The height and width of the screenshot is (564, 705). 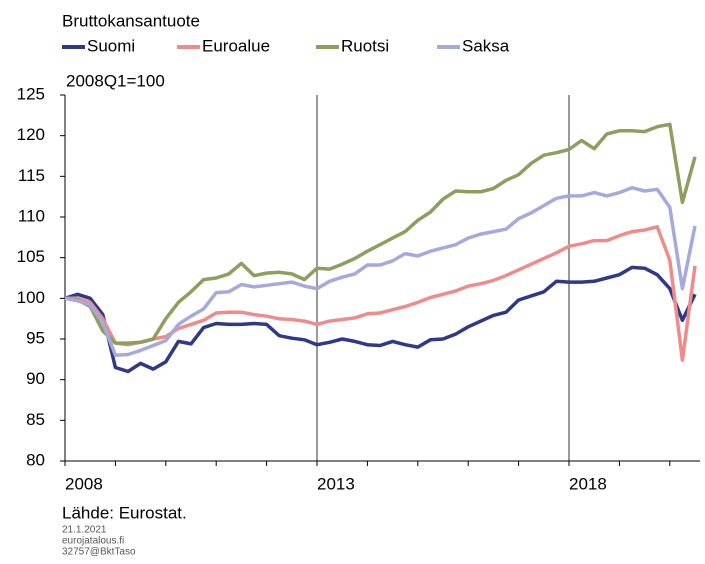 What do you see at coordinates (31, 93) in the screenshot?
I see `y-tick-label: 125` at bounding box center [31, 93].